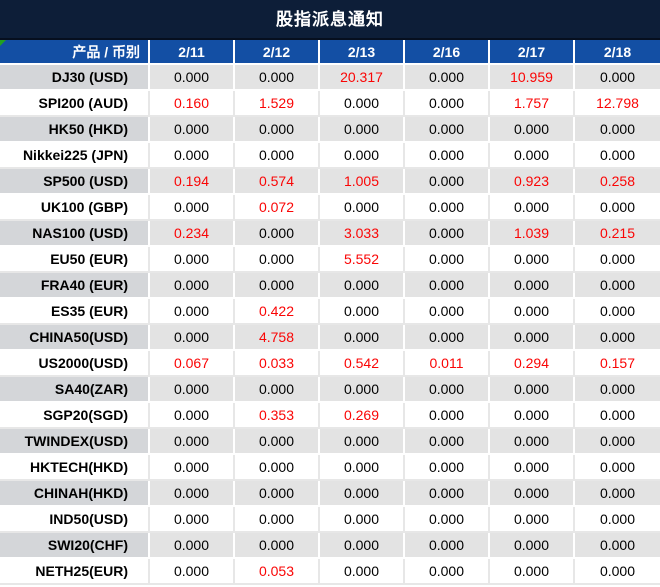 Image resolution: width=660 pixels, height=587 pixels. Describe the element at coordinates (362, 52) in the screenshot. I see `date-column-header: 2/13` at that location.